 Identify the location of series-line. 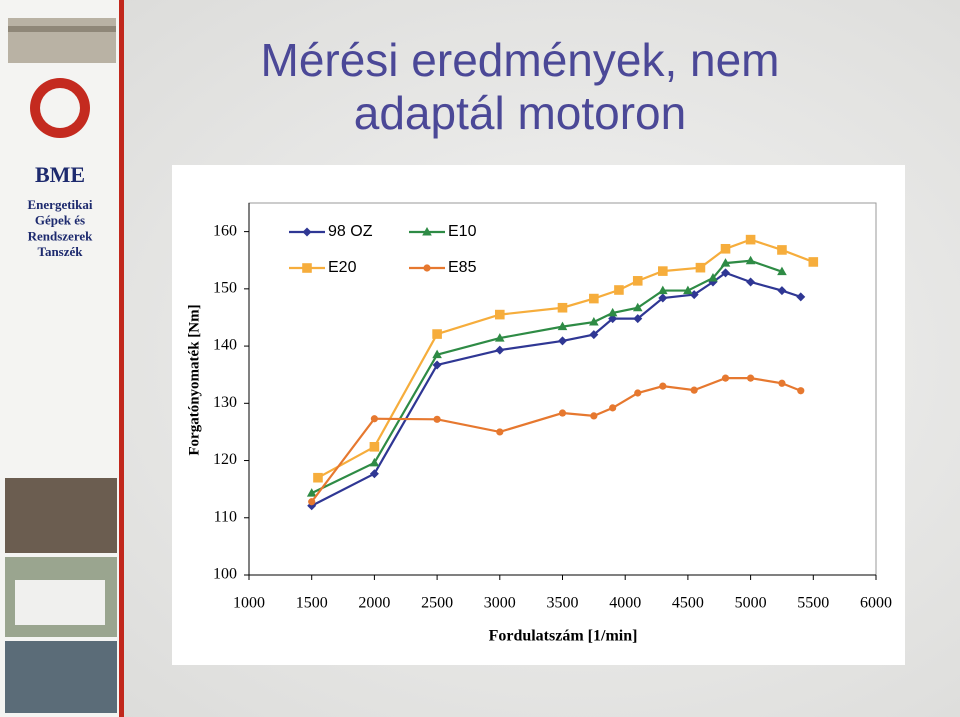
(556, 440).